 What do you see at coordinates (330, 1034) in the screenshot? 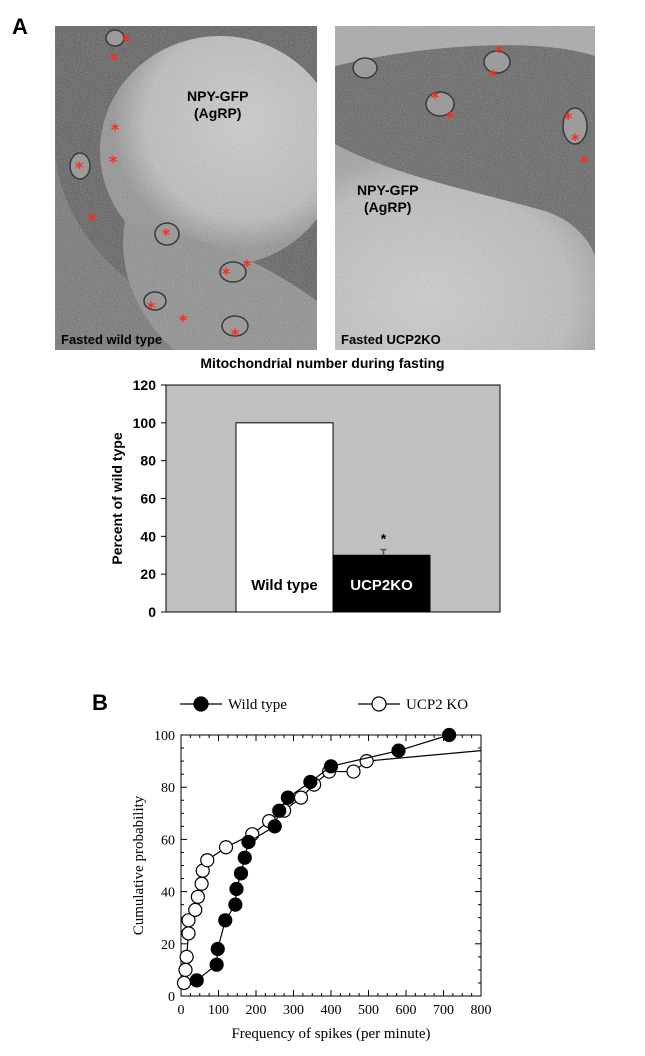
I see `x-axis-label: Frequency of spikes (per minute)` at bounding box center [330, 1034].